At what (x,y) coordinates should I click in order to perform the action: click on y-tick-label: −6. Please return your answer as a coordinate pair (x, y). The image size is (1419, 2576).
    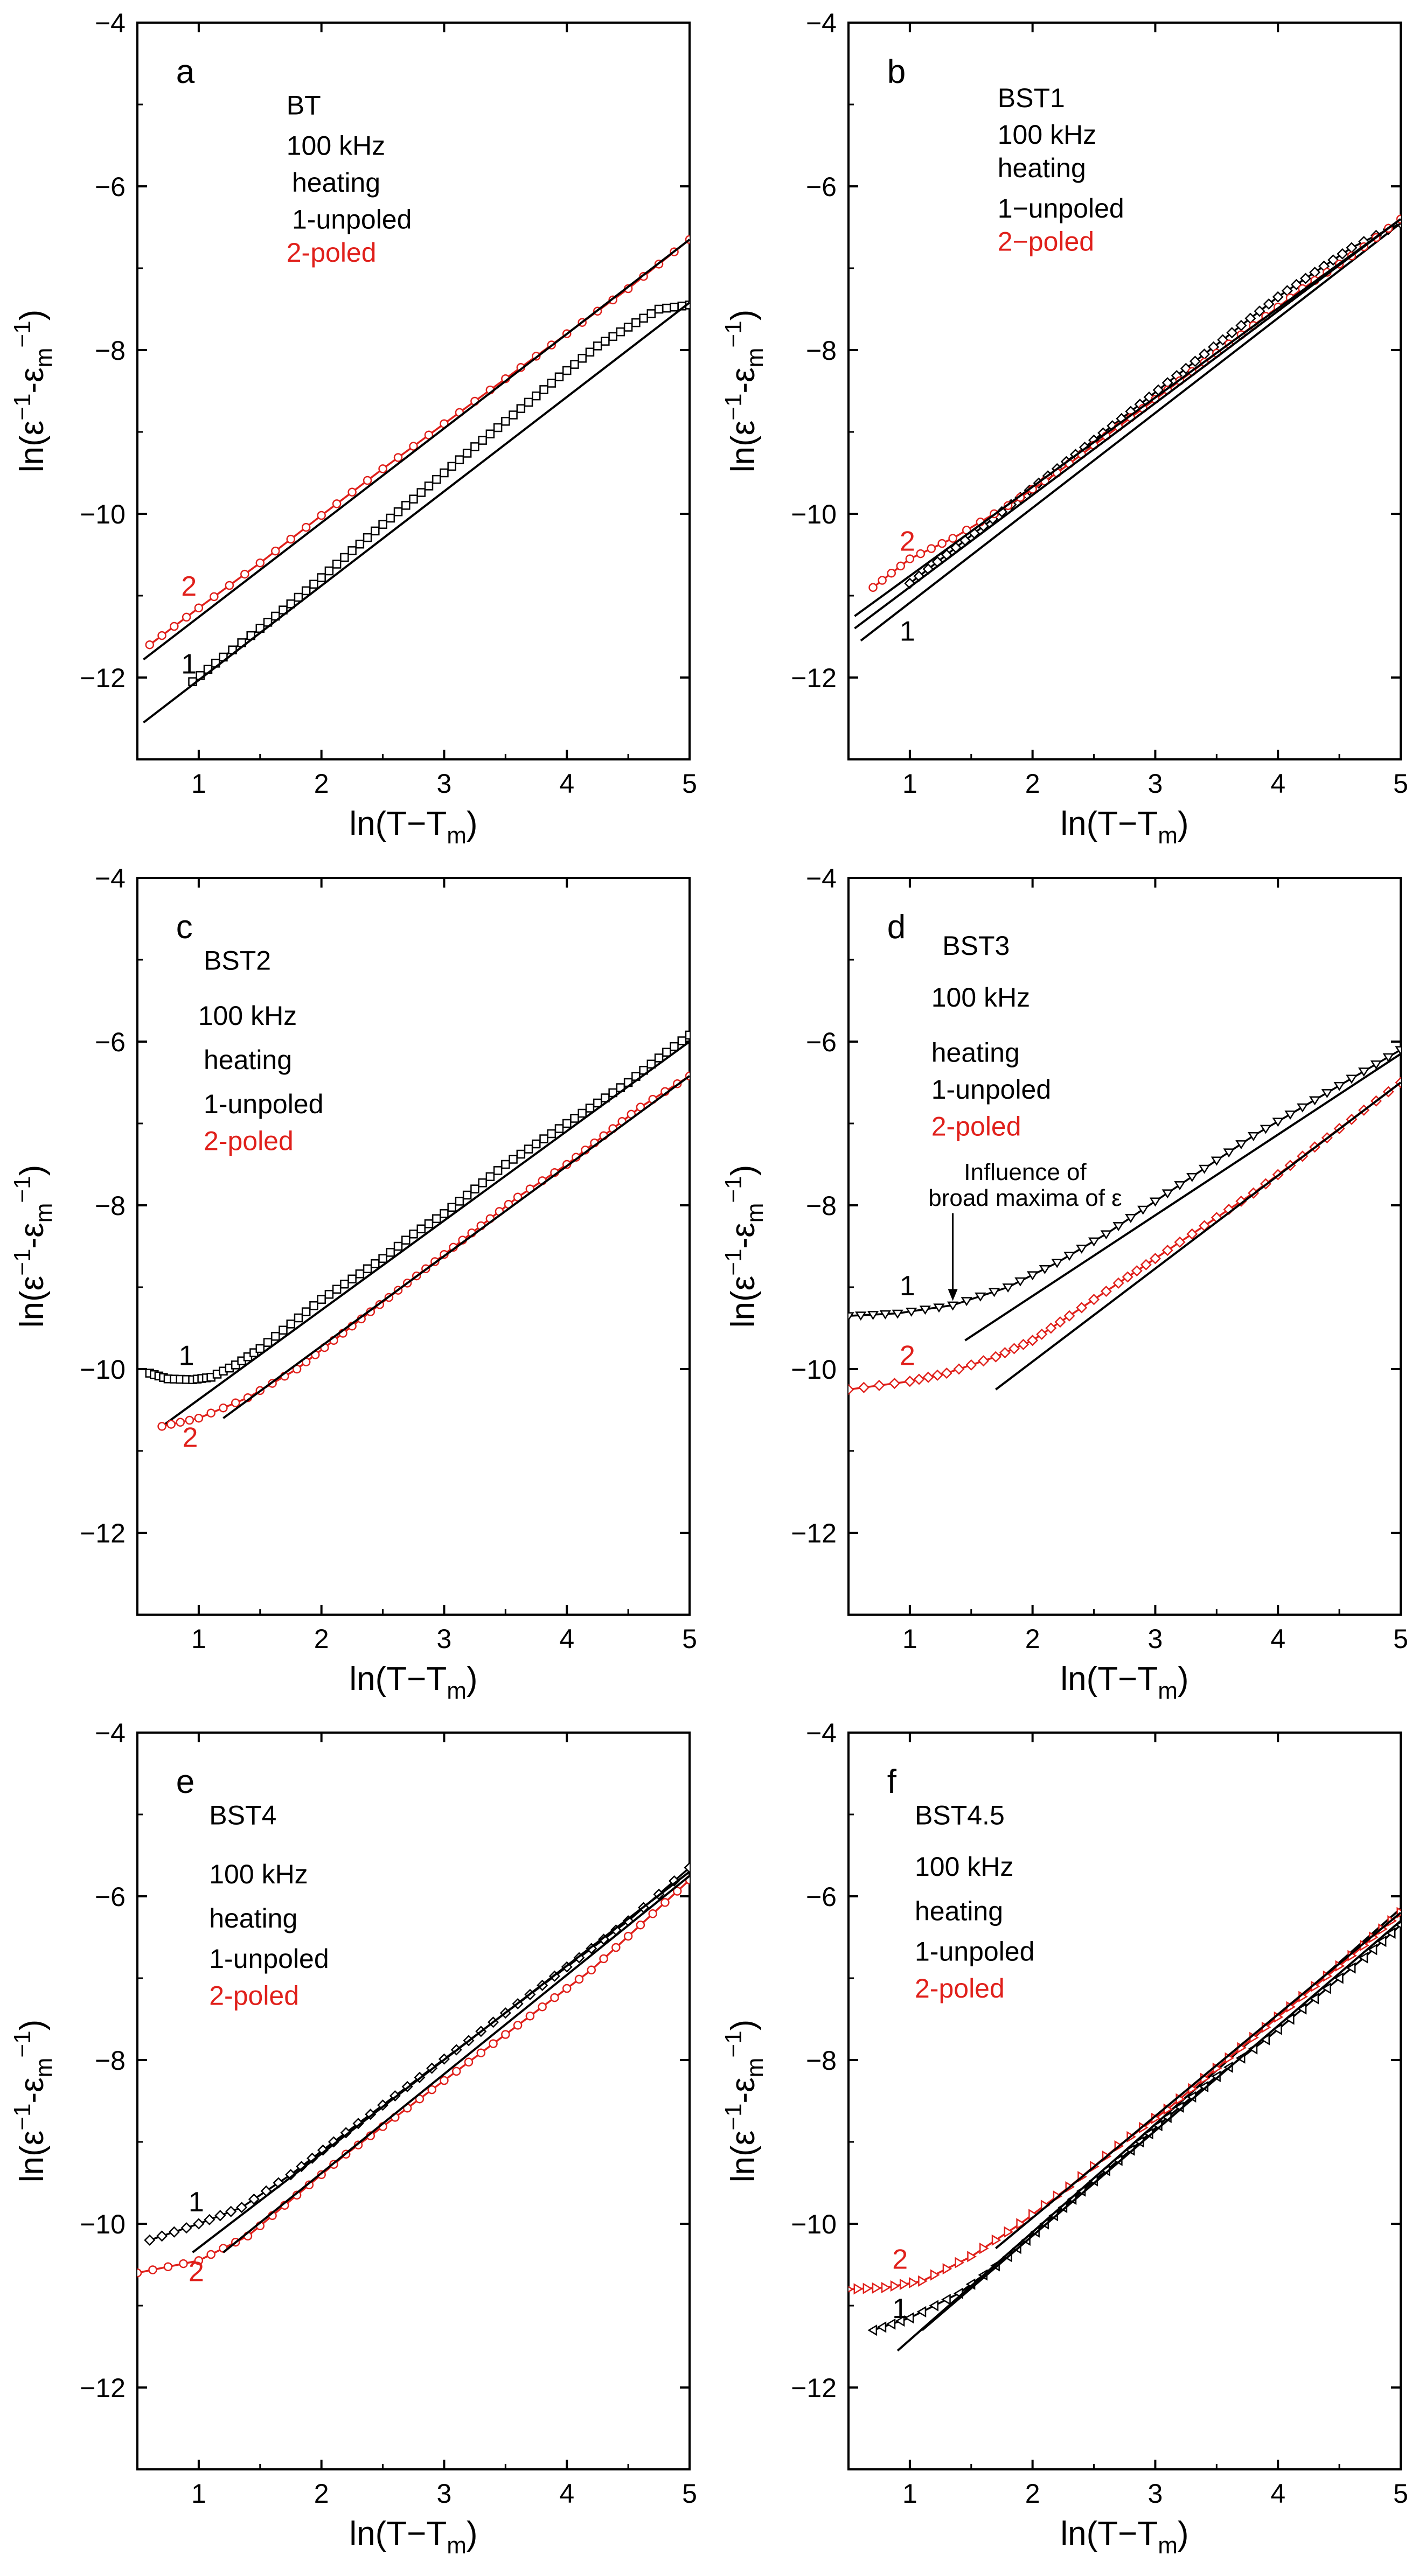
    Looking at the image, I should click on (821, 187).